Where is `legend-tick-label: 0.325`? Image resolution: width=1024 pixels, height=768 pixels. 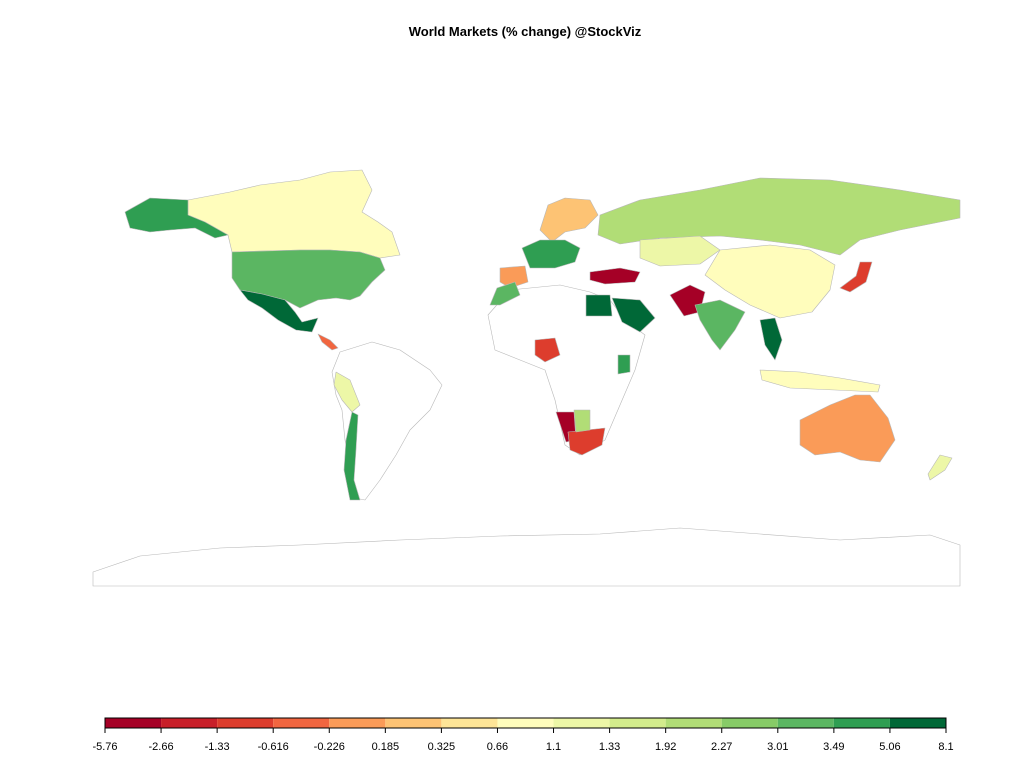
legend-tick-label: 0.325 is located at coordinates (442, 747).